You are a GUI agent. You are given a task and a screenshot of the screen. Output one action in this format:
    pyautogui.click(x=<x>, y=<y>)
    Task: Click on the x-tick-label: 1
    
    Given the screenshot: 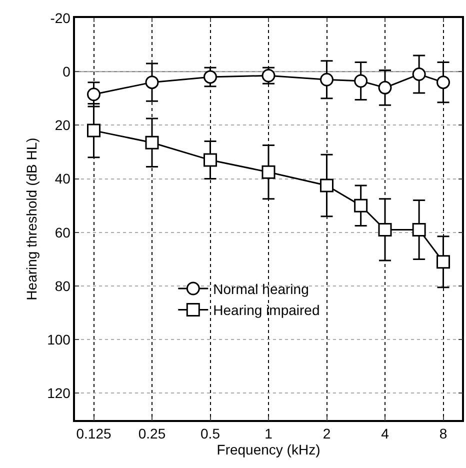 What is the action you would take?
    pyautogui.click(x=268, y=434)
    